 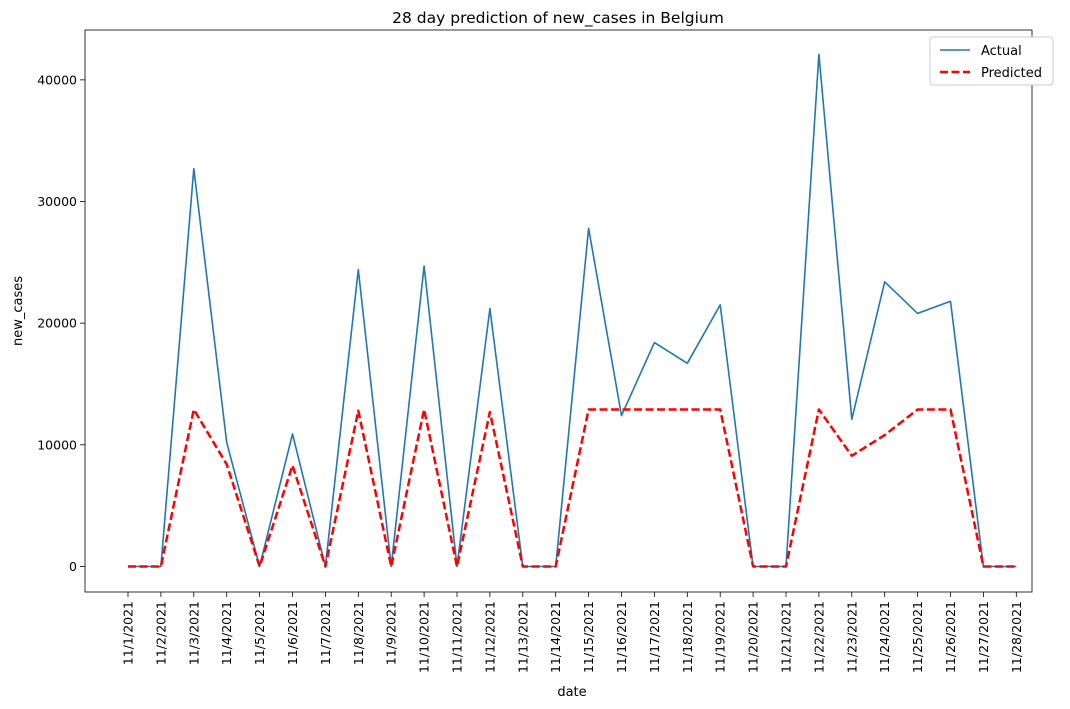 What do you see at coordinates (1016, 637) in the screenshot?
I see `x-tick-label: 11/28/2021` at bounding box center [1016, 637].